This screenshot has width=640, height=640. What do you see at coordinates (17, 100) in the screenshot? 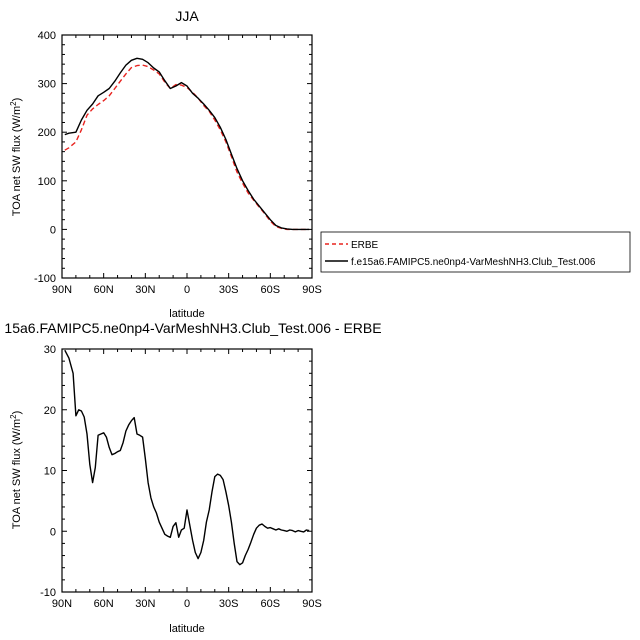
I see `top-y-axis-label-close: )` at bounding box center [17, 100].